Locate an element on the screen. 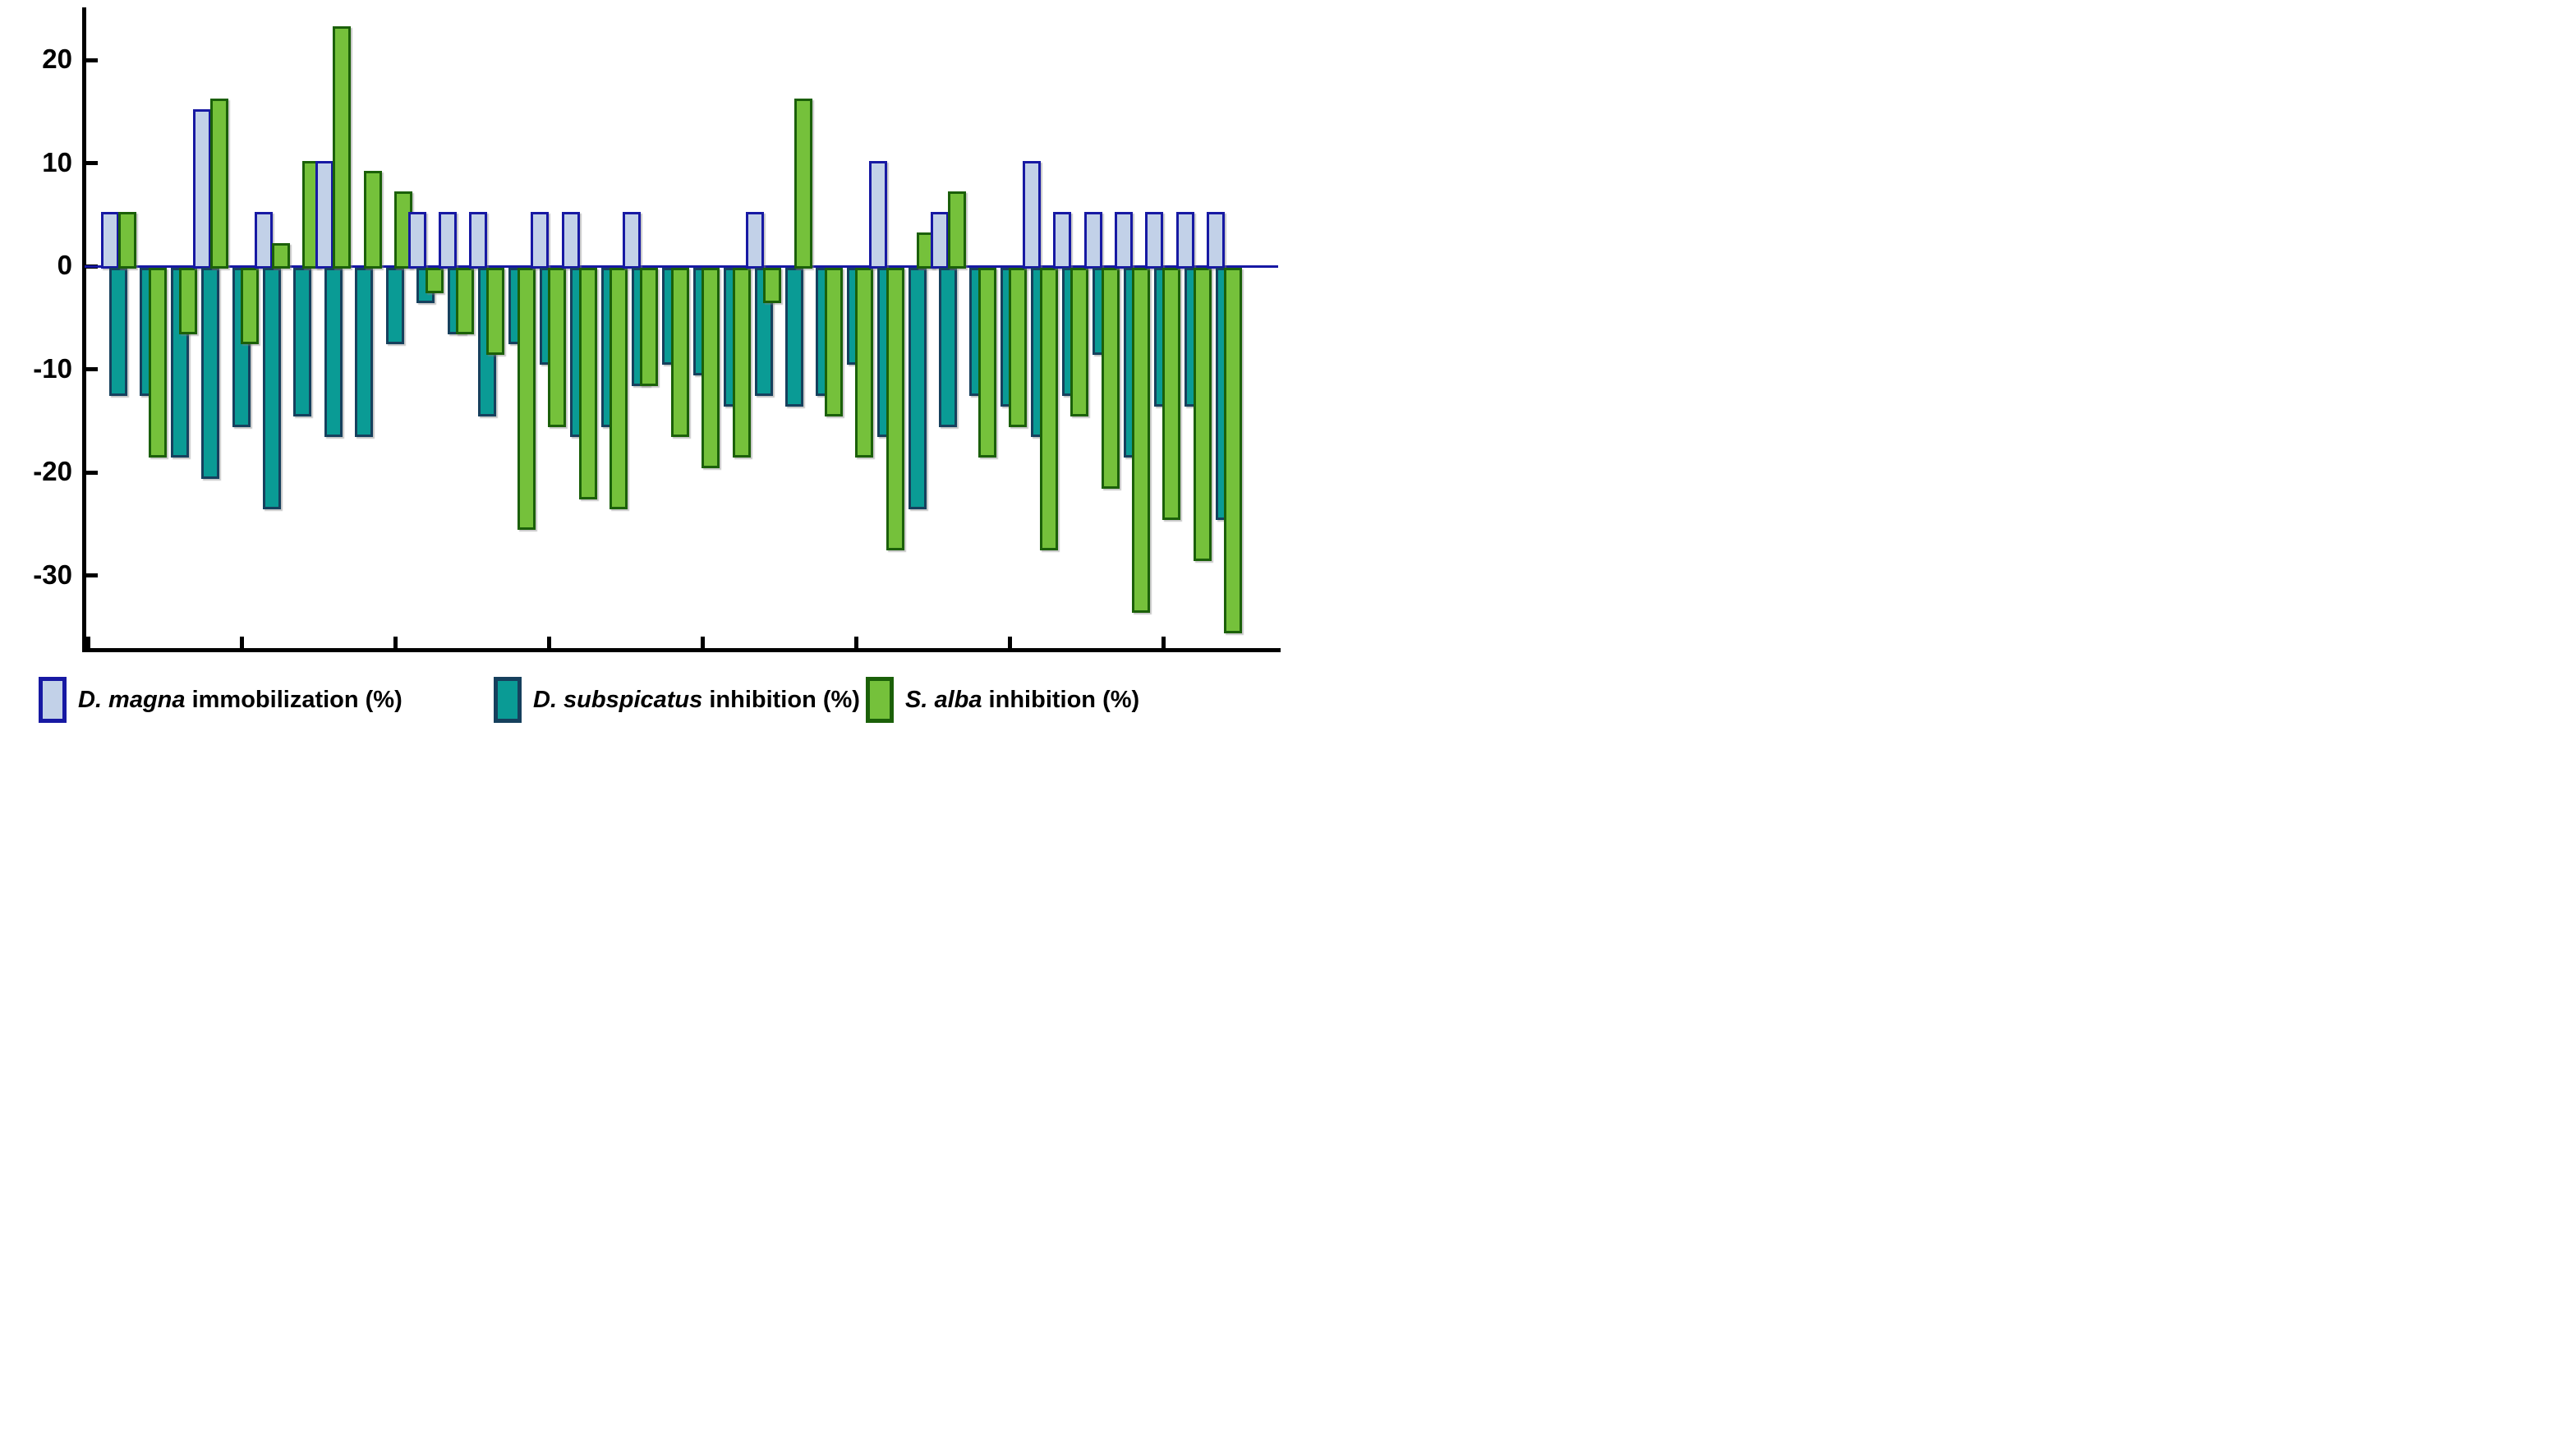  y-tick-label: -20 is located at coordinates (52, 471).